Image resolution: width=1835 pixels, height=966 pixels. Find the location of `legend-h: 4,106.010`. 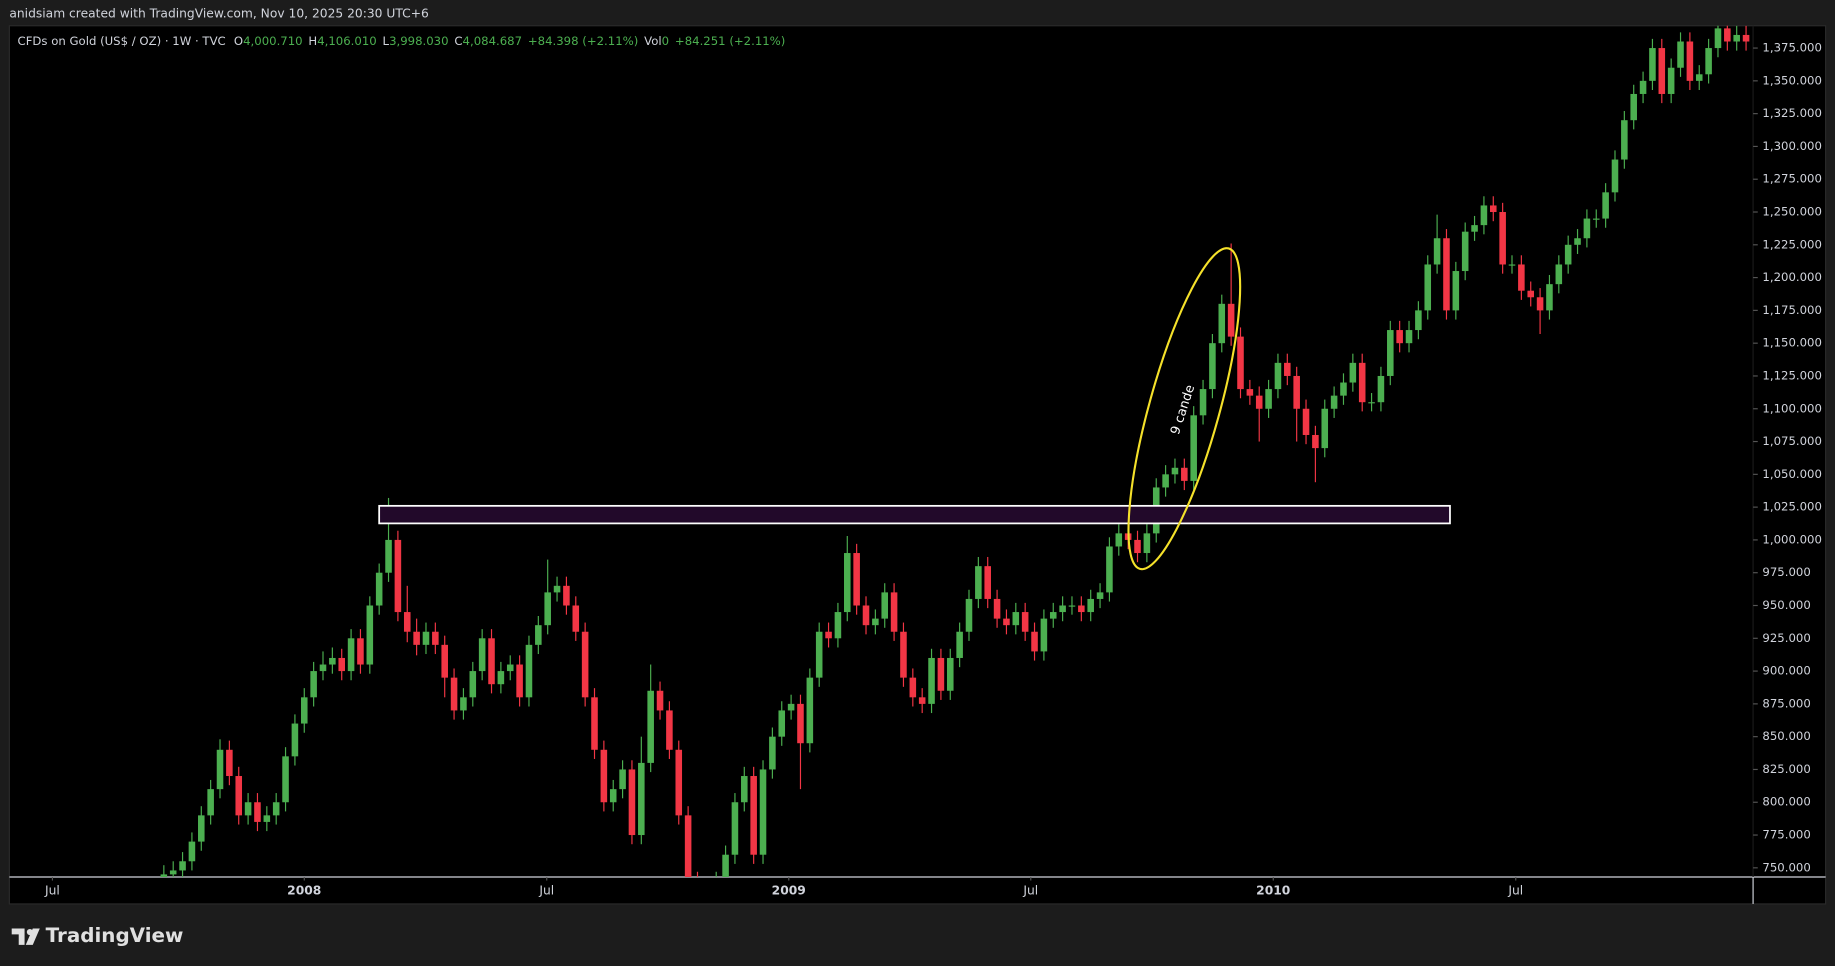

legend-h: 4,106.010 is located at coordinates (346, 40).